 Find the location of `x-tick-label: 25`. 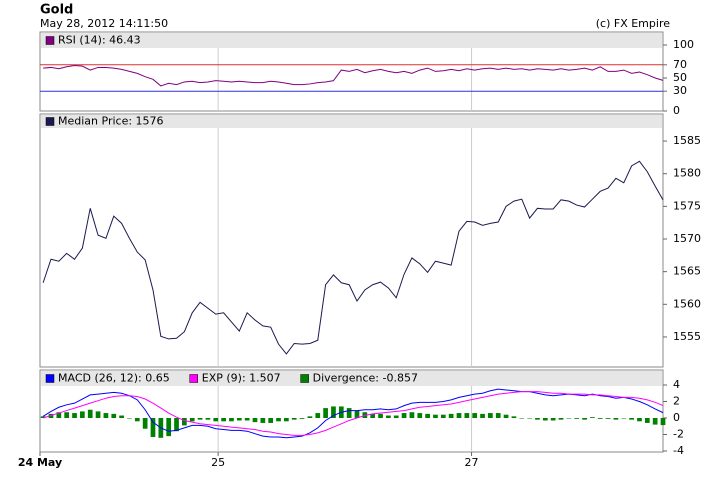

x-tick-label: 25 is located at coordinates (218, 462).